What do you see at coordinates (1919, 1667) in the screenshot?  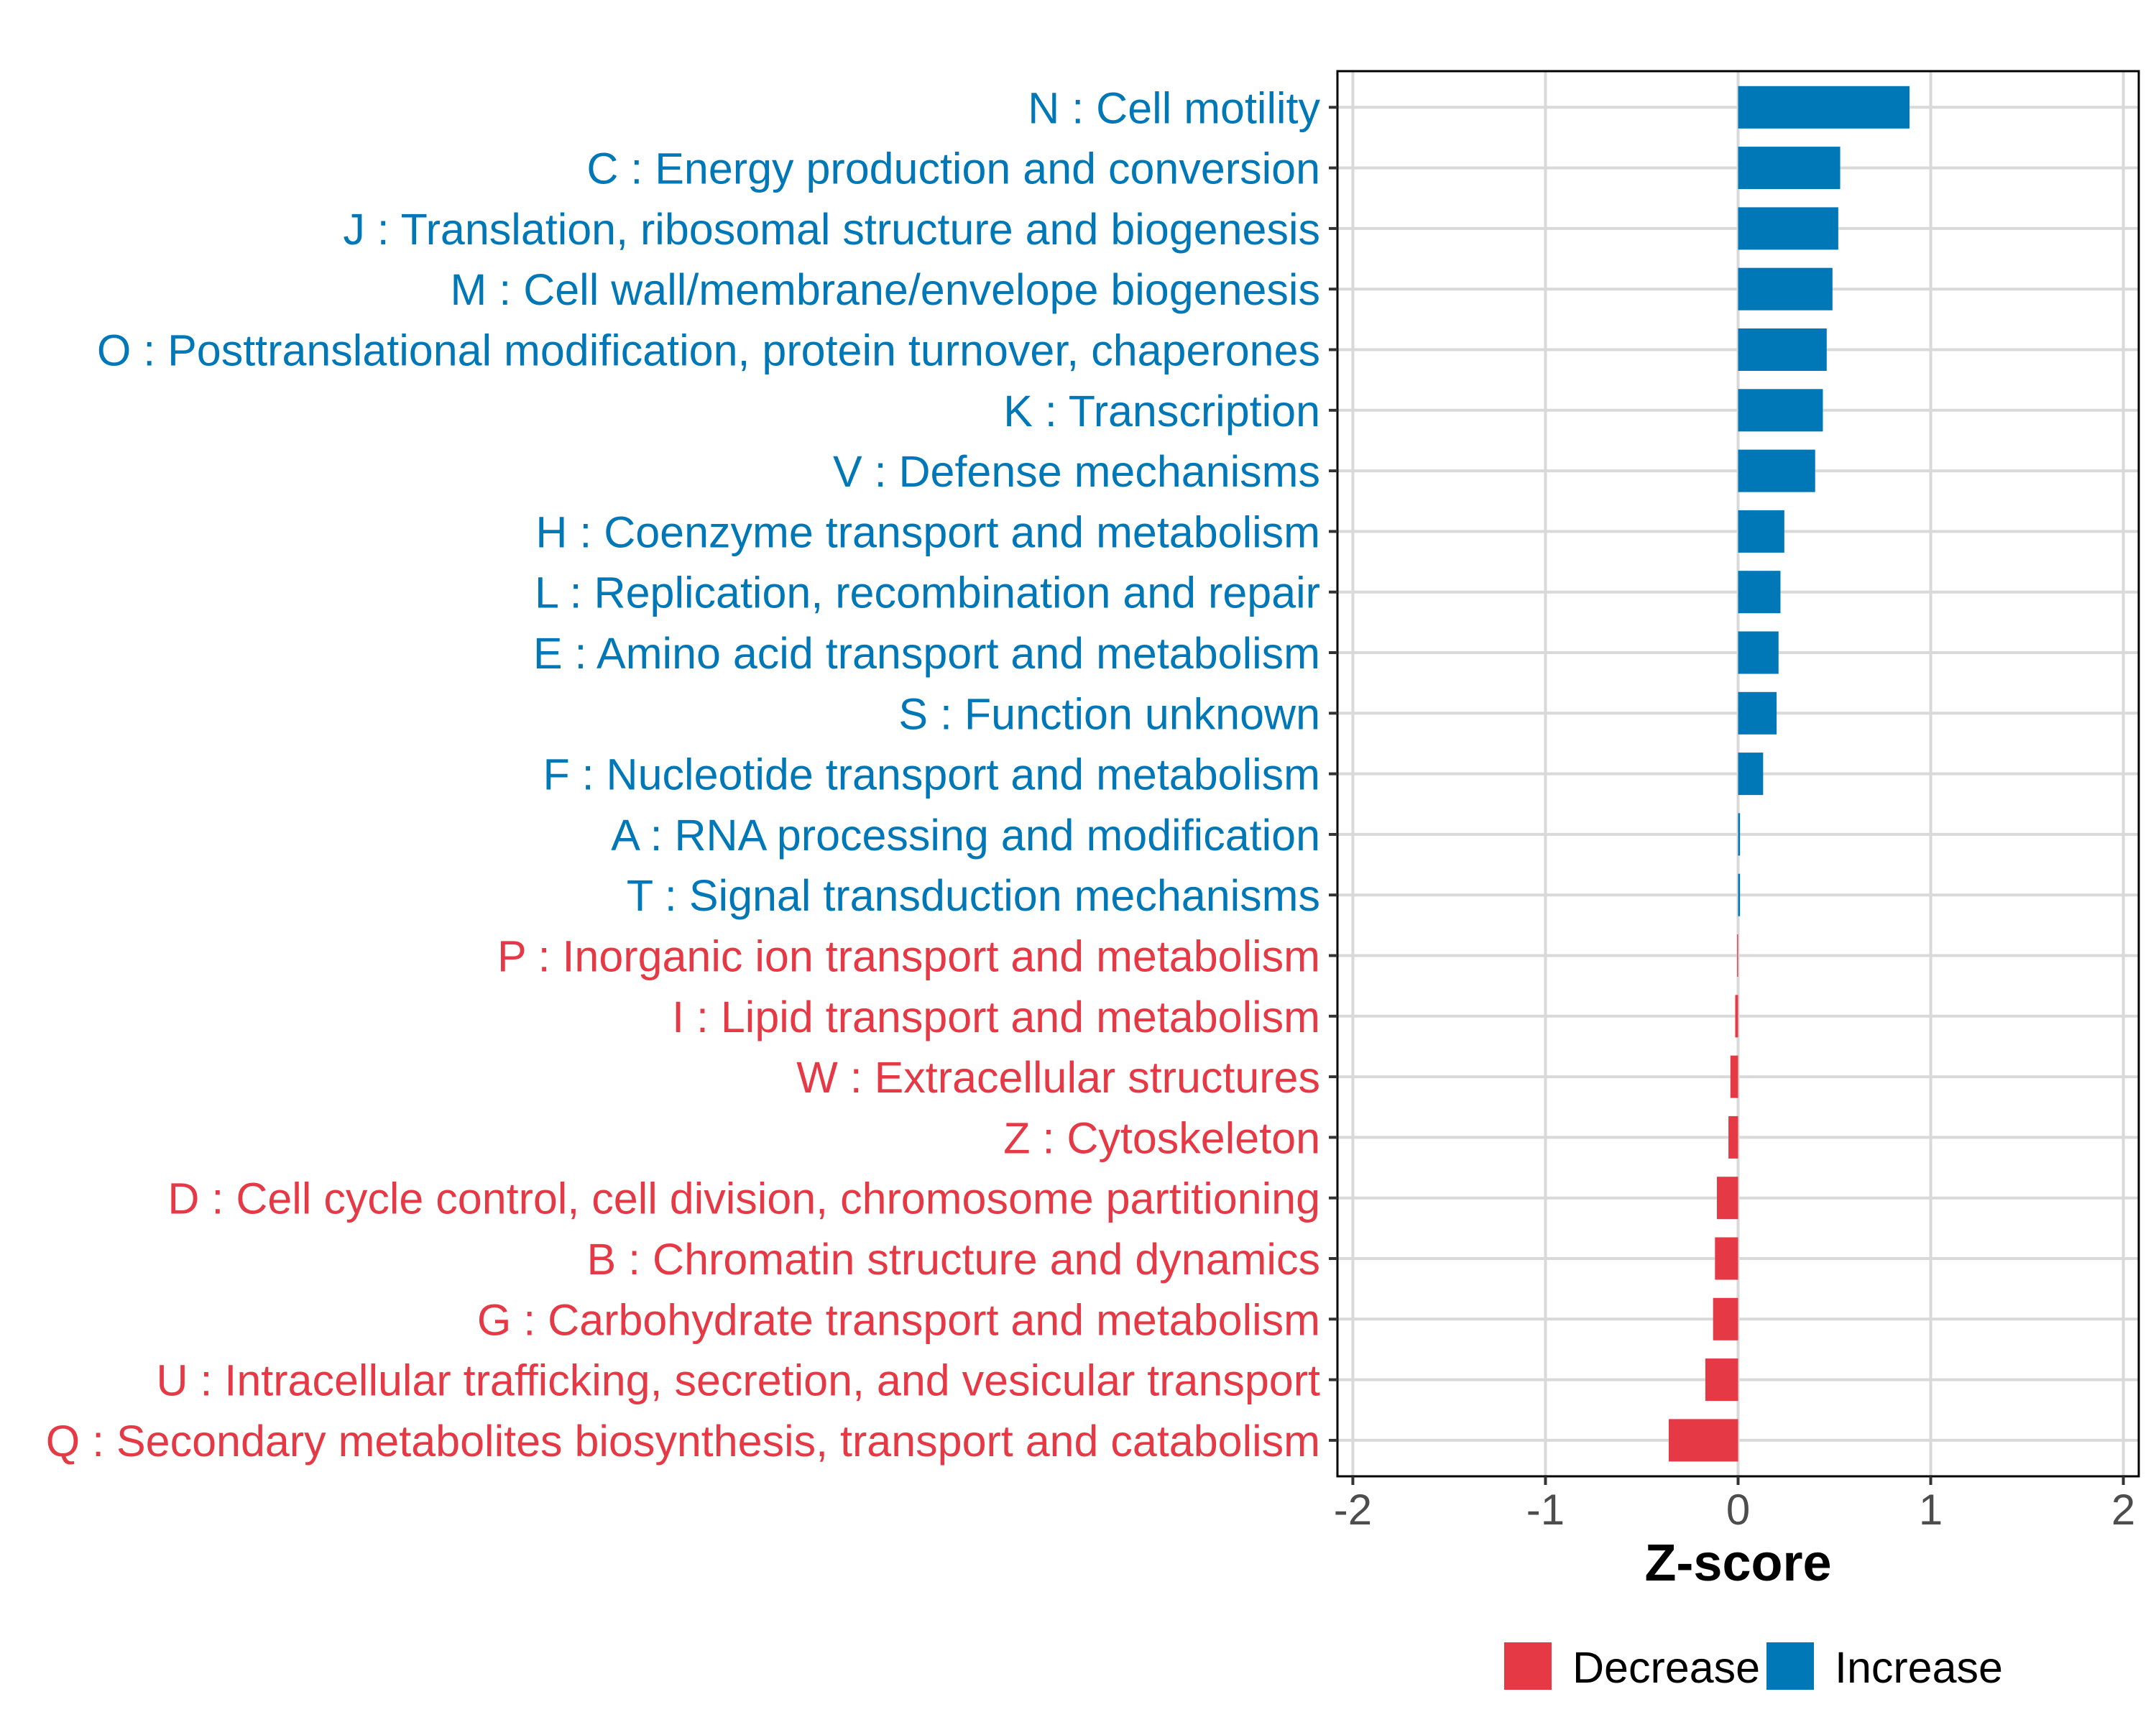 I see `legend-label-increase: Increase` at bounding box center [1919, 1667].